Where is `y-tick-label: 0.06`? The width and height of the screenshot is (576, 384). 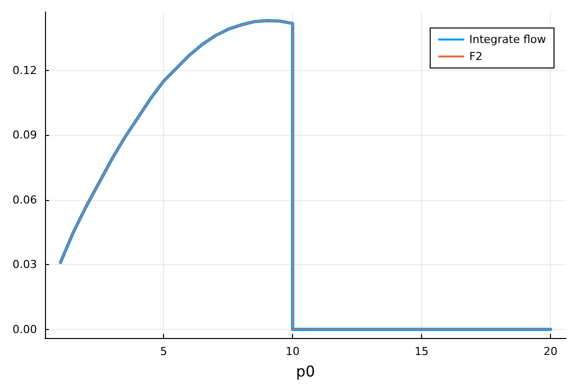 y-tick-label: 0.06 is located at coordinates (24, 199).